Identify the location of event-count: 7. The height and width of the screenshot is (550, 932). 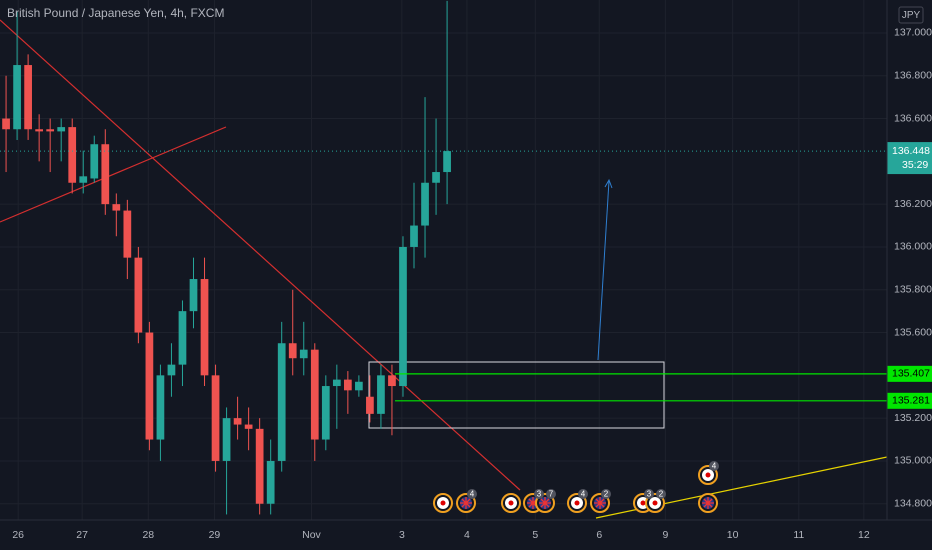
(551, 494).